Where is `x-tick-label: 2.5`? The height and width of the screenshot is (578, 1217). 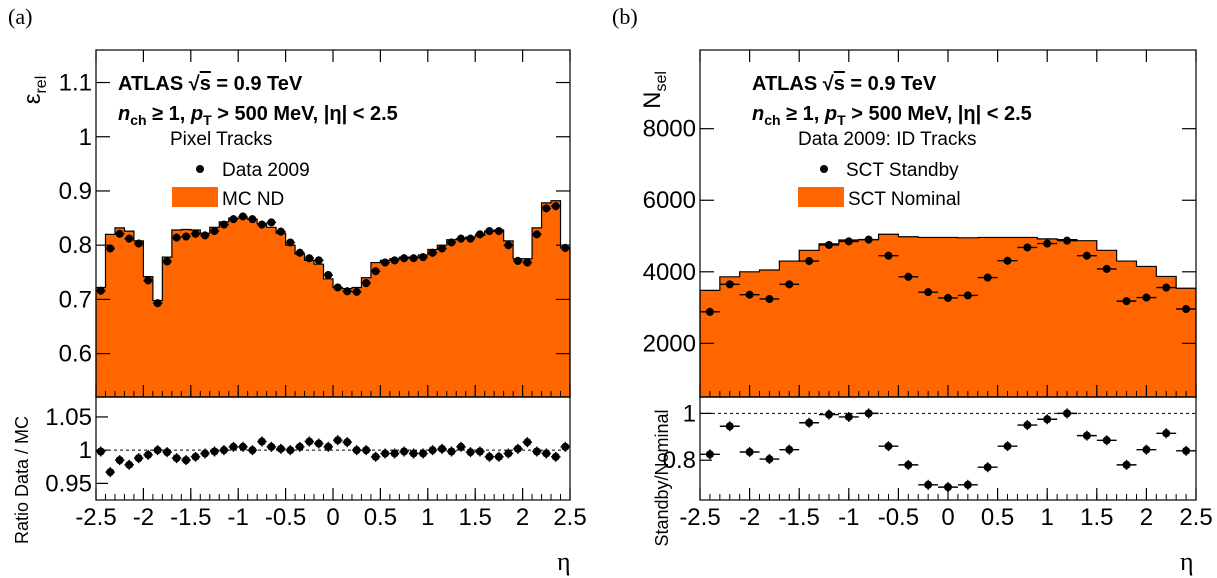
x-tick-label: 2.5 is located at coordinates (569, 517).